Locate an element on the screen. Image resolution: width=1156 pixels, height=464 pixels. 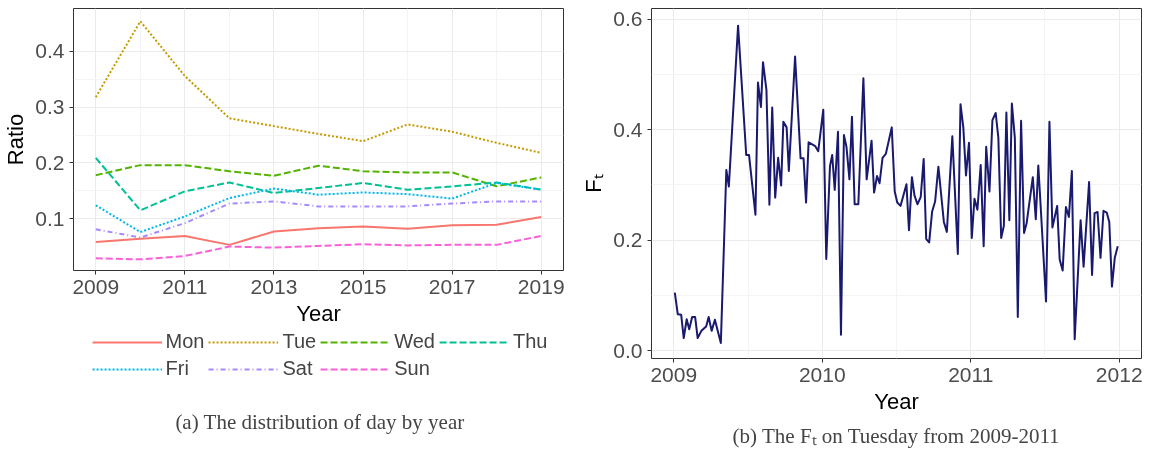
x-tick-label: 2015 is located at coordinates (363, 286).